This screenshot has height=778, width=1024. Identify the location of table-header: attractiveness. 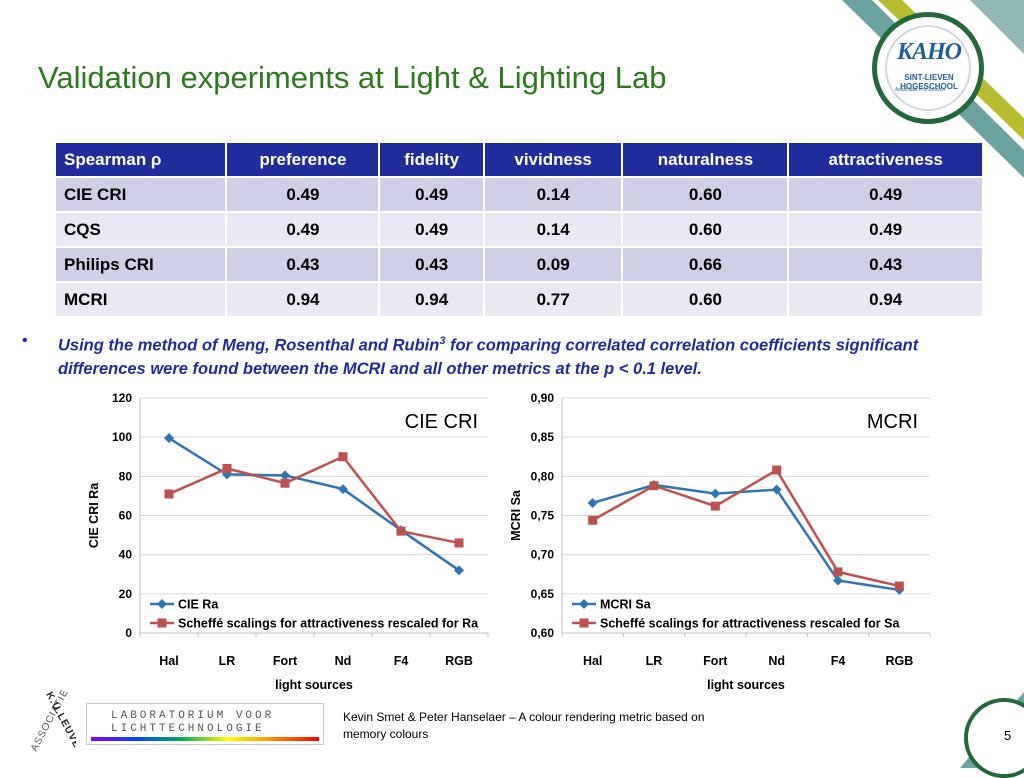
(886, 160).